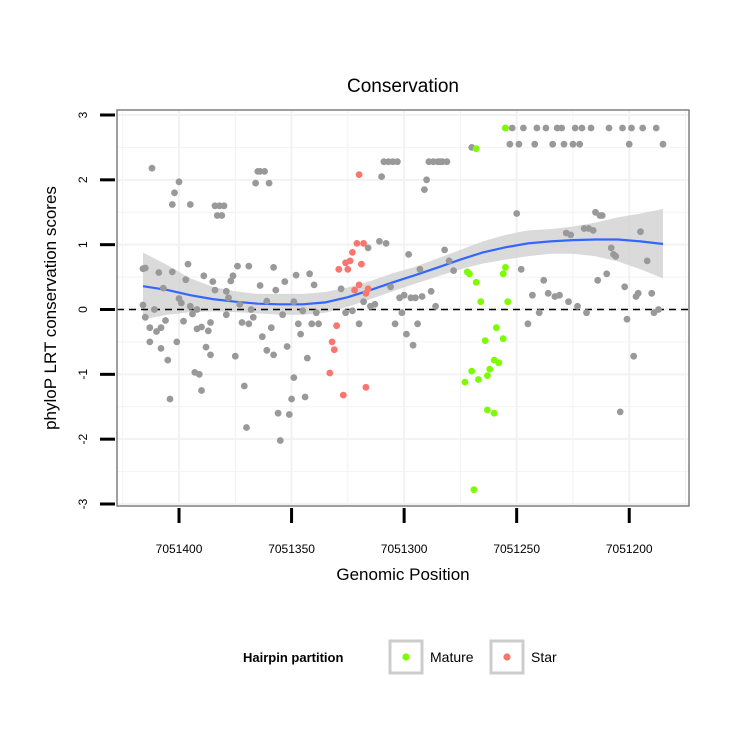 This screenshot has height=750, width=750. What do you see at coordinates (629, 549) in the screenshot?
I see `x-tick-label: 7051200` at bounding box center [629, 549].